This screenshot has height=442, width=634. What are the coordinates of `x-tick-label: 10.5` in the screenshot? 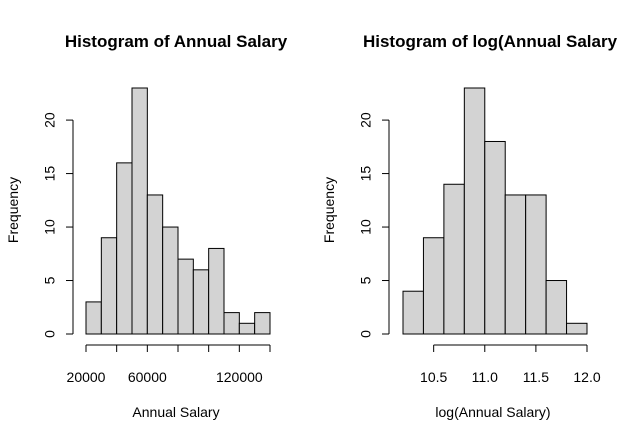 It's located at (433, 377).